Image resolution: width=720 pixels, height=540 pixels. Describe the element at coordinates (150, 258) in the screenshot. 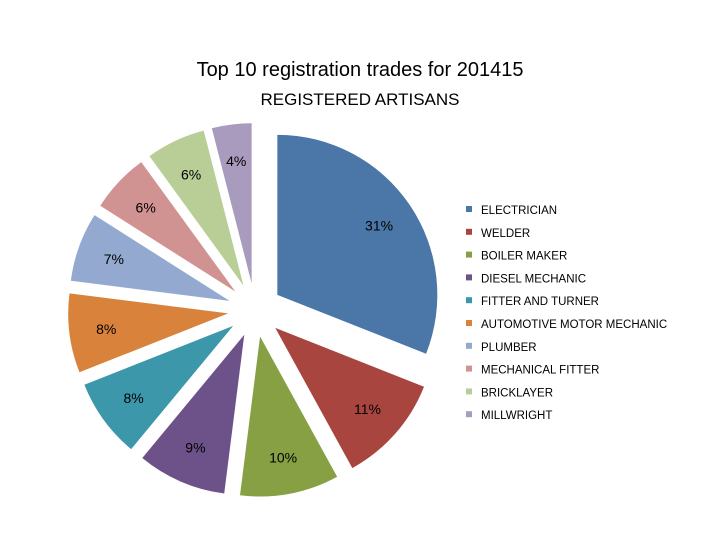

I see `pie-slice-plumber` at that location.